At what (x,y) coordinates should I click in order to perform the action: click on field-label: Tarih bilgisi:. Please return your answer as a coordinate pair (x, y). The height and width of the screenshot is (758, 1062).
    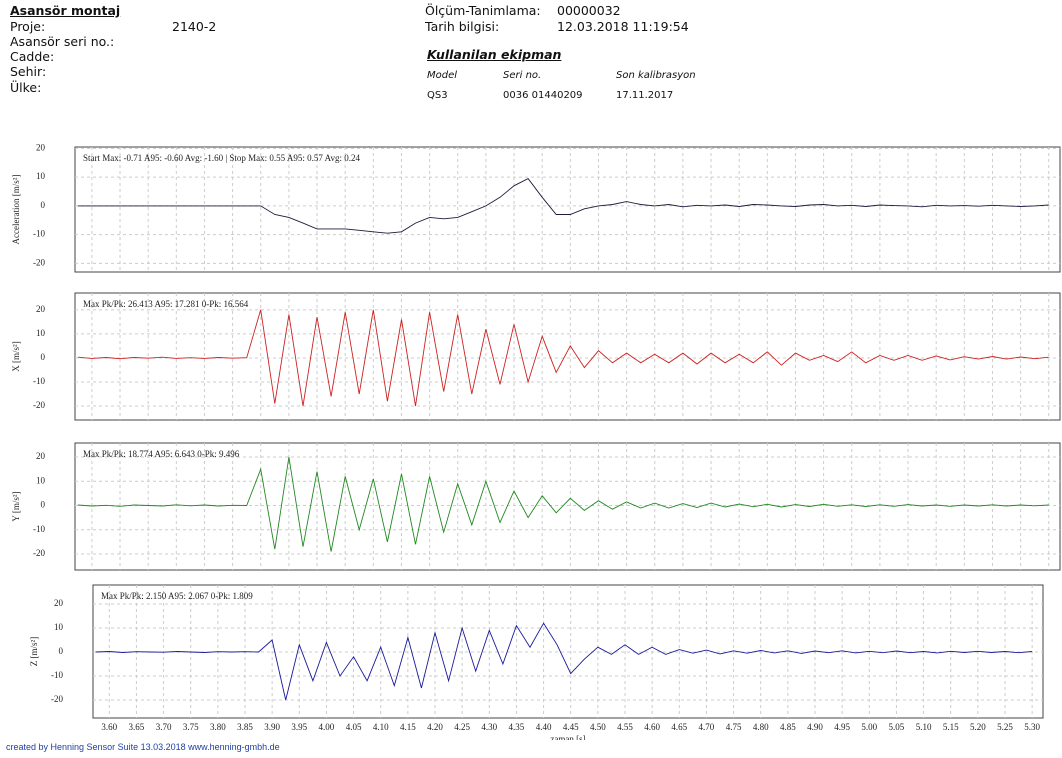
    Looking at the image, I should click on (462, 26).